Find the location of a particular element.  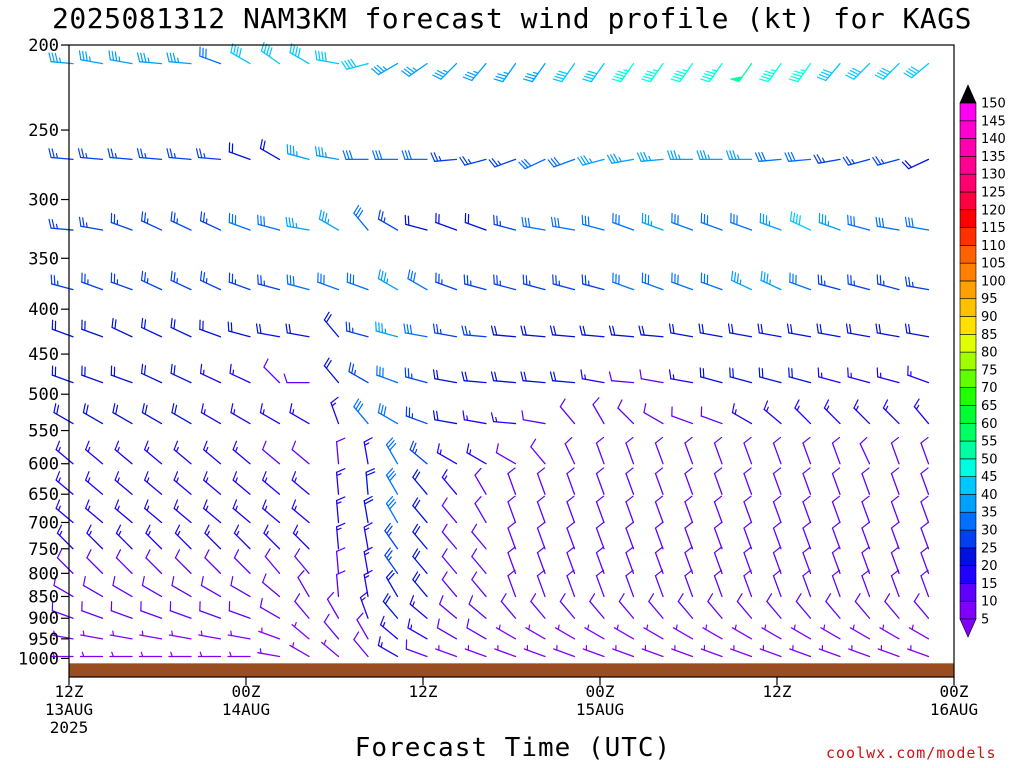

colorbar-label: 140 is located at coordinates (993, 139).